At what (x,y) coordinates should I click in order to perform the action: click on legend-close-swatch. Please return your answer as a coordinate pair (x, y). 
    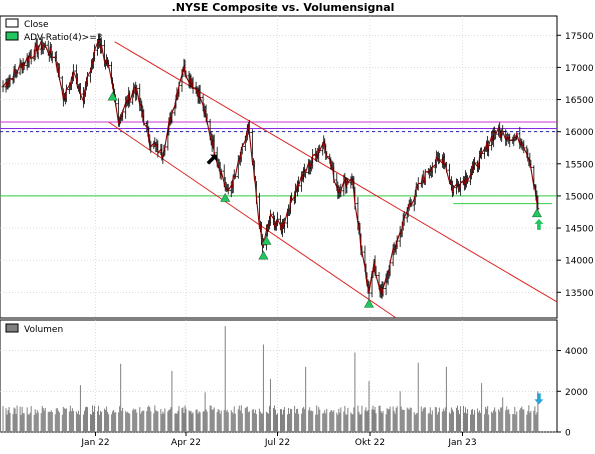
    Looking at the image, I should click on (12, 23).